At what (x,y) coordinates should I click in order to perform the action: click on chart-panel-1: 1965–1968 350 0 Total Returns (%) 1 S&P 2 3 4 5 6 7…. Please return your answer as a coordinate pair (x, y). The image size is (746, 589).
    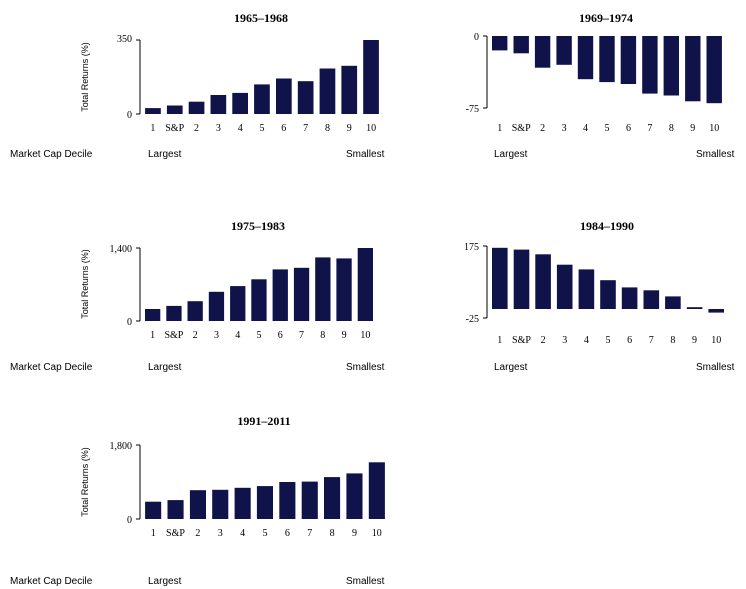
    Looking at the image, I should click on (197, 85).